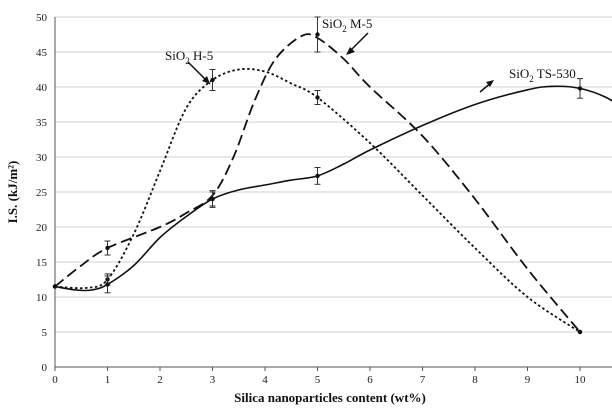 The width and height of the screenshot is (612, 410). I want to click on x-tick-label: 3, so click(213, 380).